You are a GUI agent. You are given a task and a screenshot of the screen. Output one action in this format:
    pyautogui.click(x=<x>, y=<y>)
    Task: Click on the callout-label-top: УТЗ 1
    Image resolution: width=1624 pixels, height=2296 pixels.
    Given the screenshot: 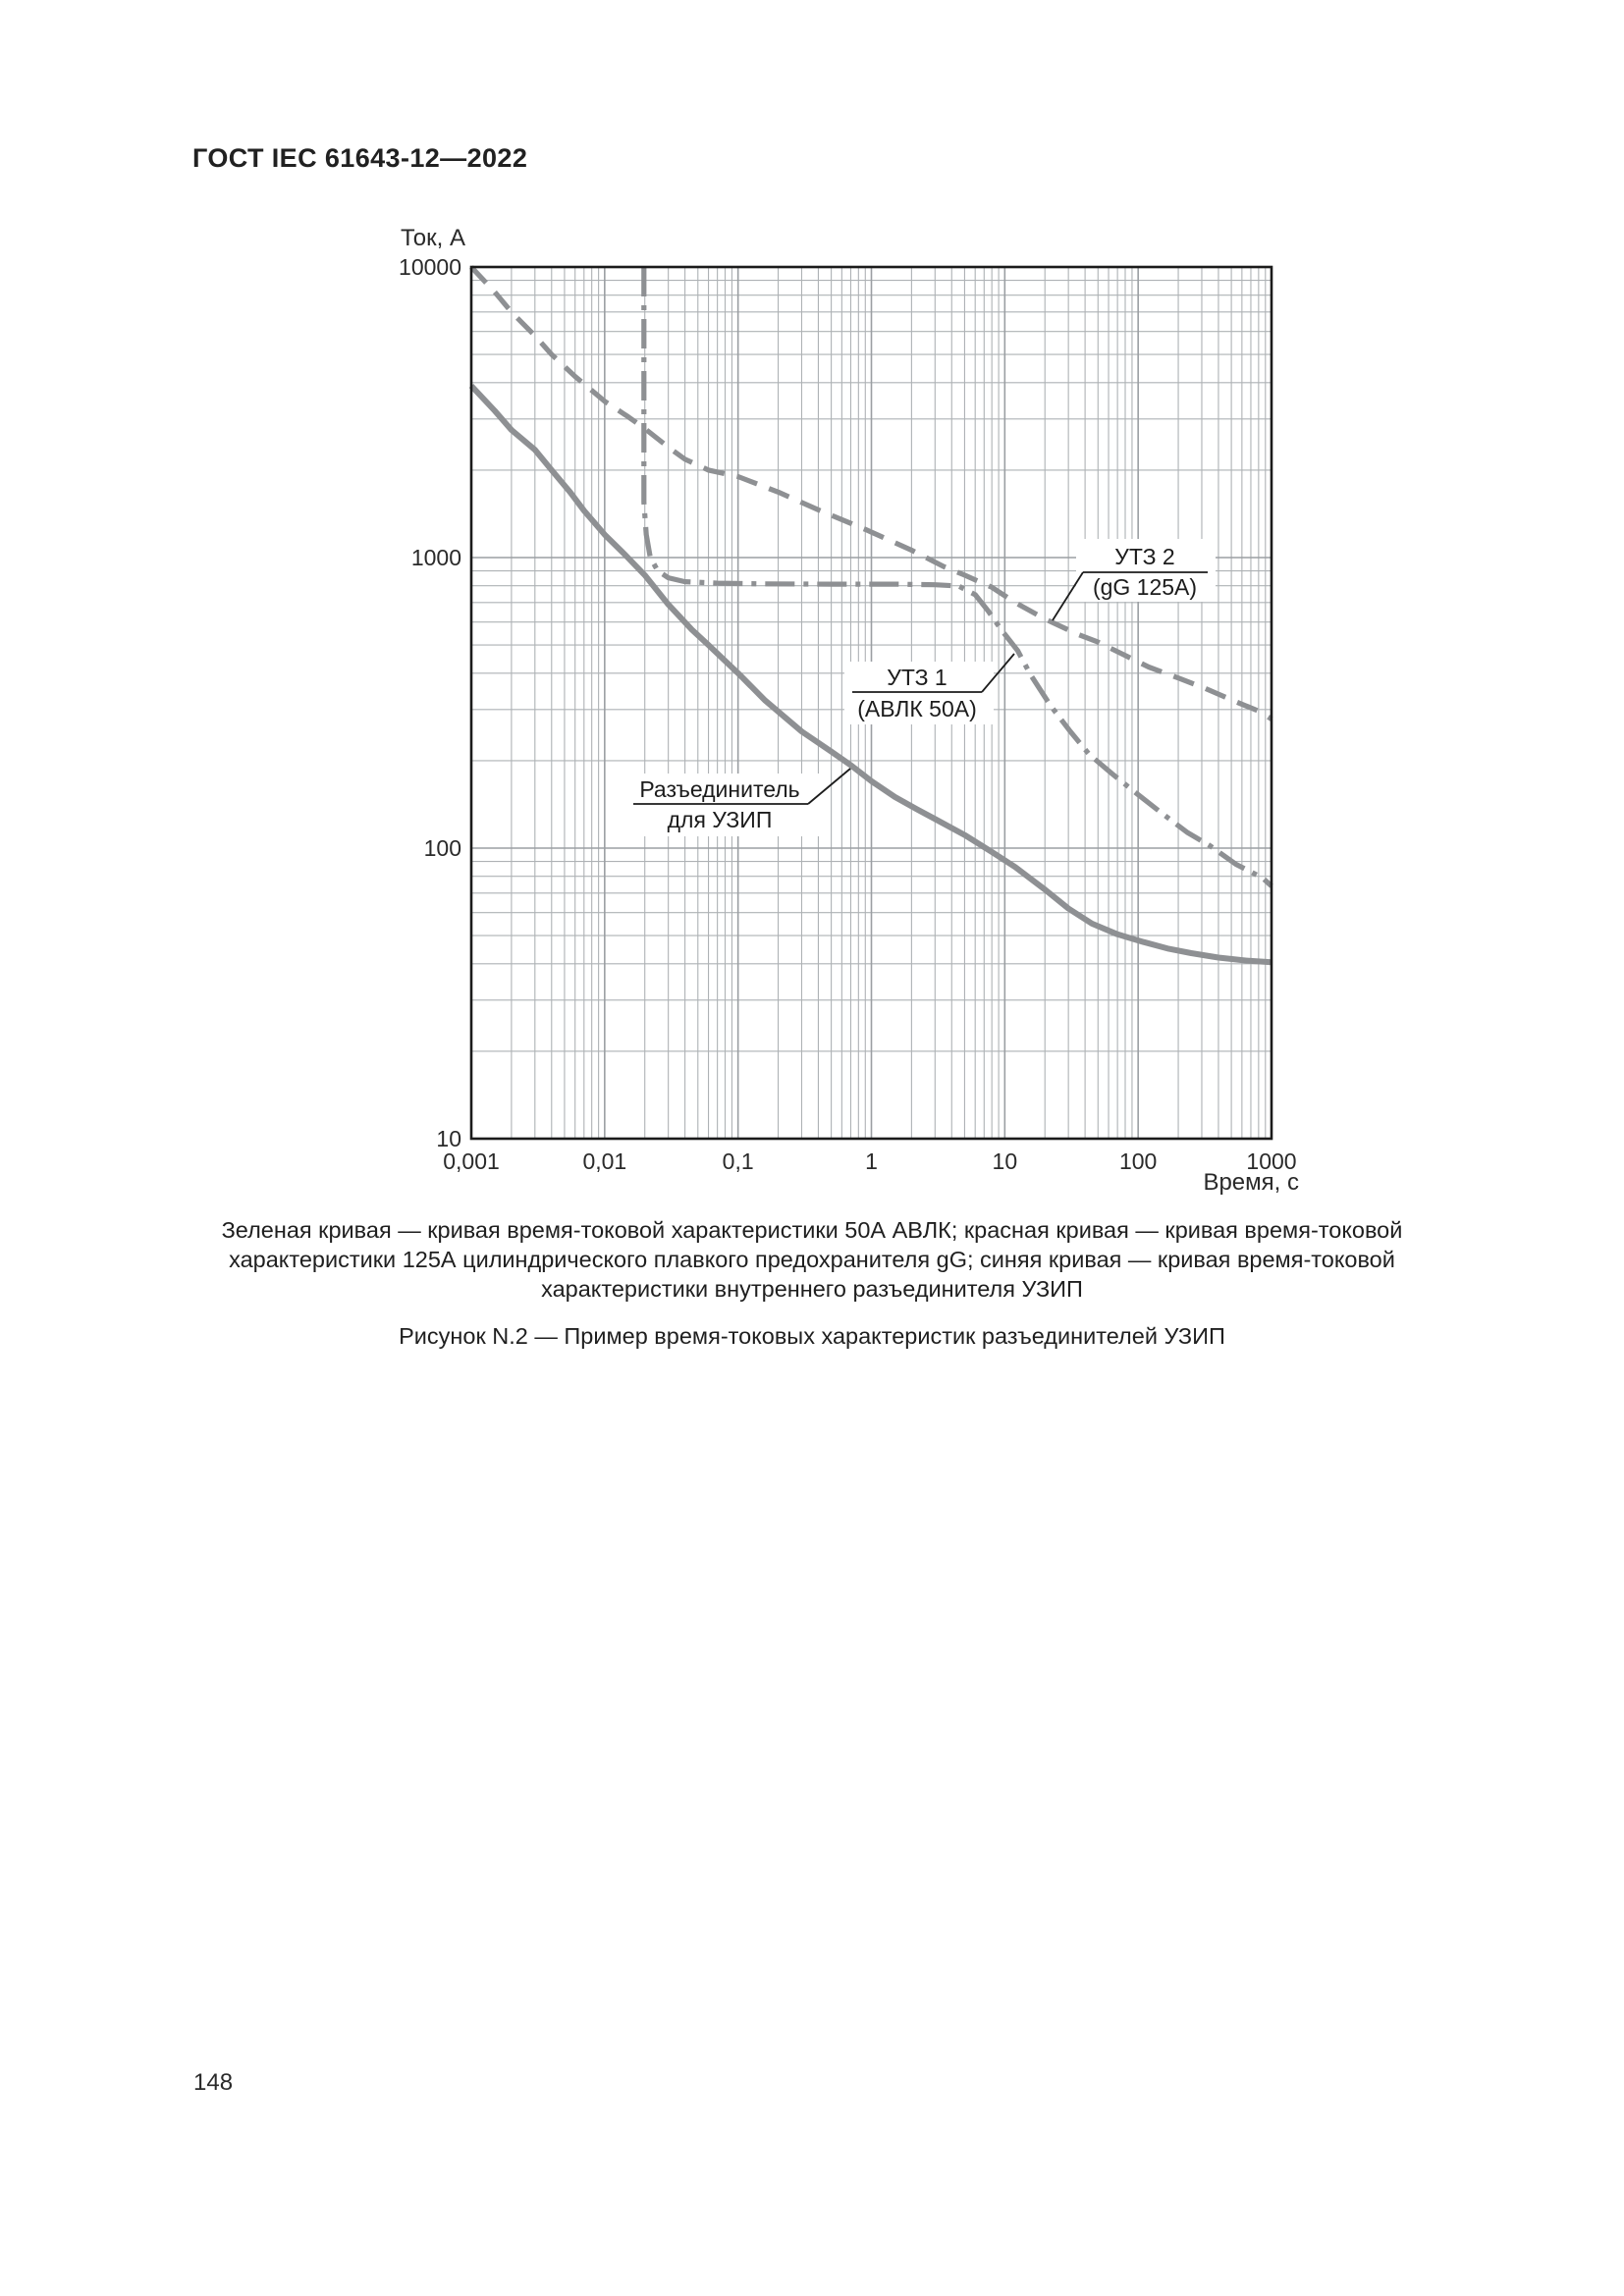 What is the action you would take?
    pyautogui.click(x=917, y=677)
    